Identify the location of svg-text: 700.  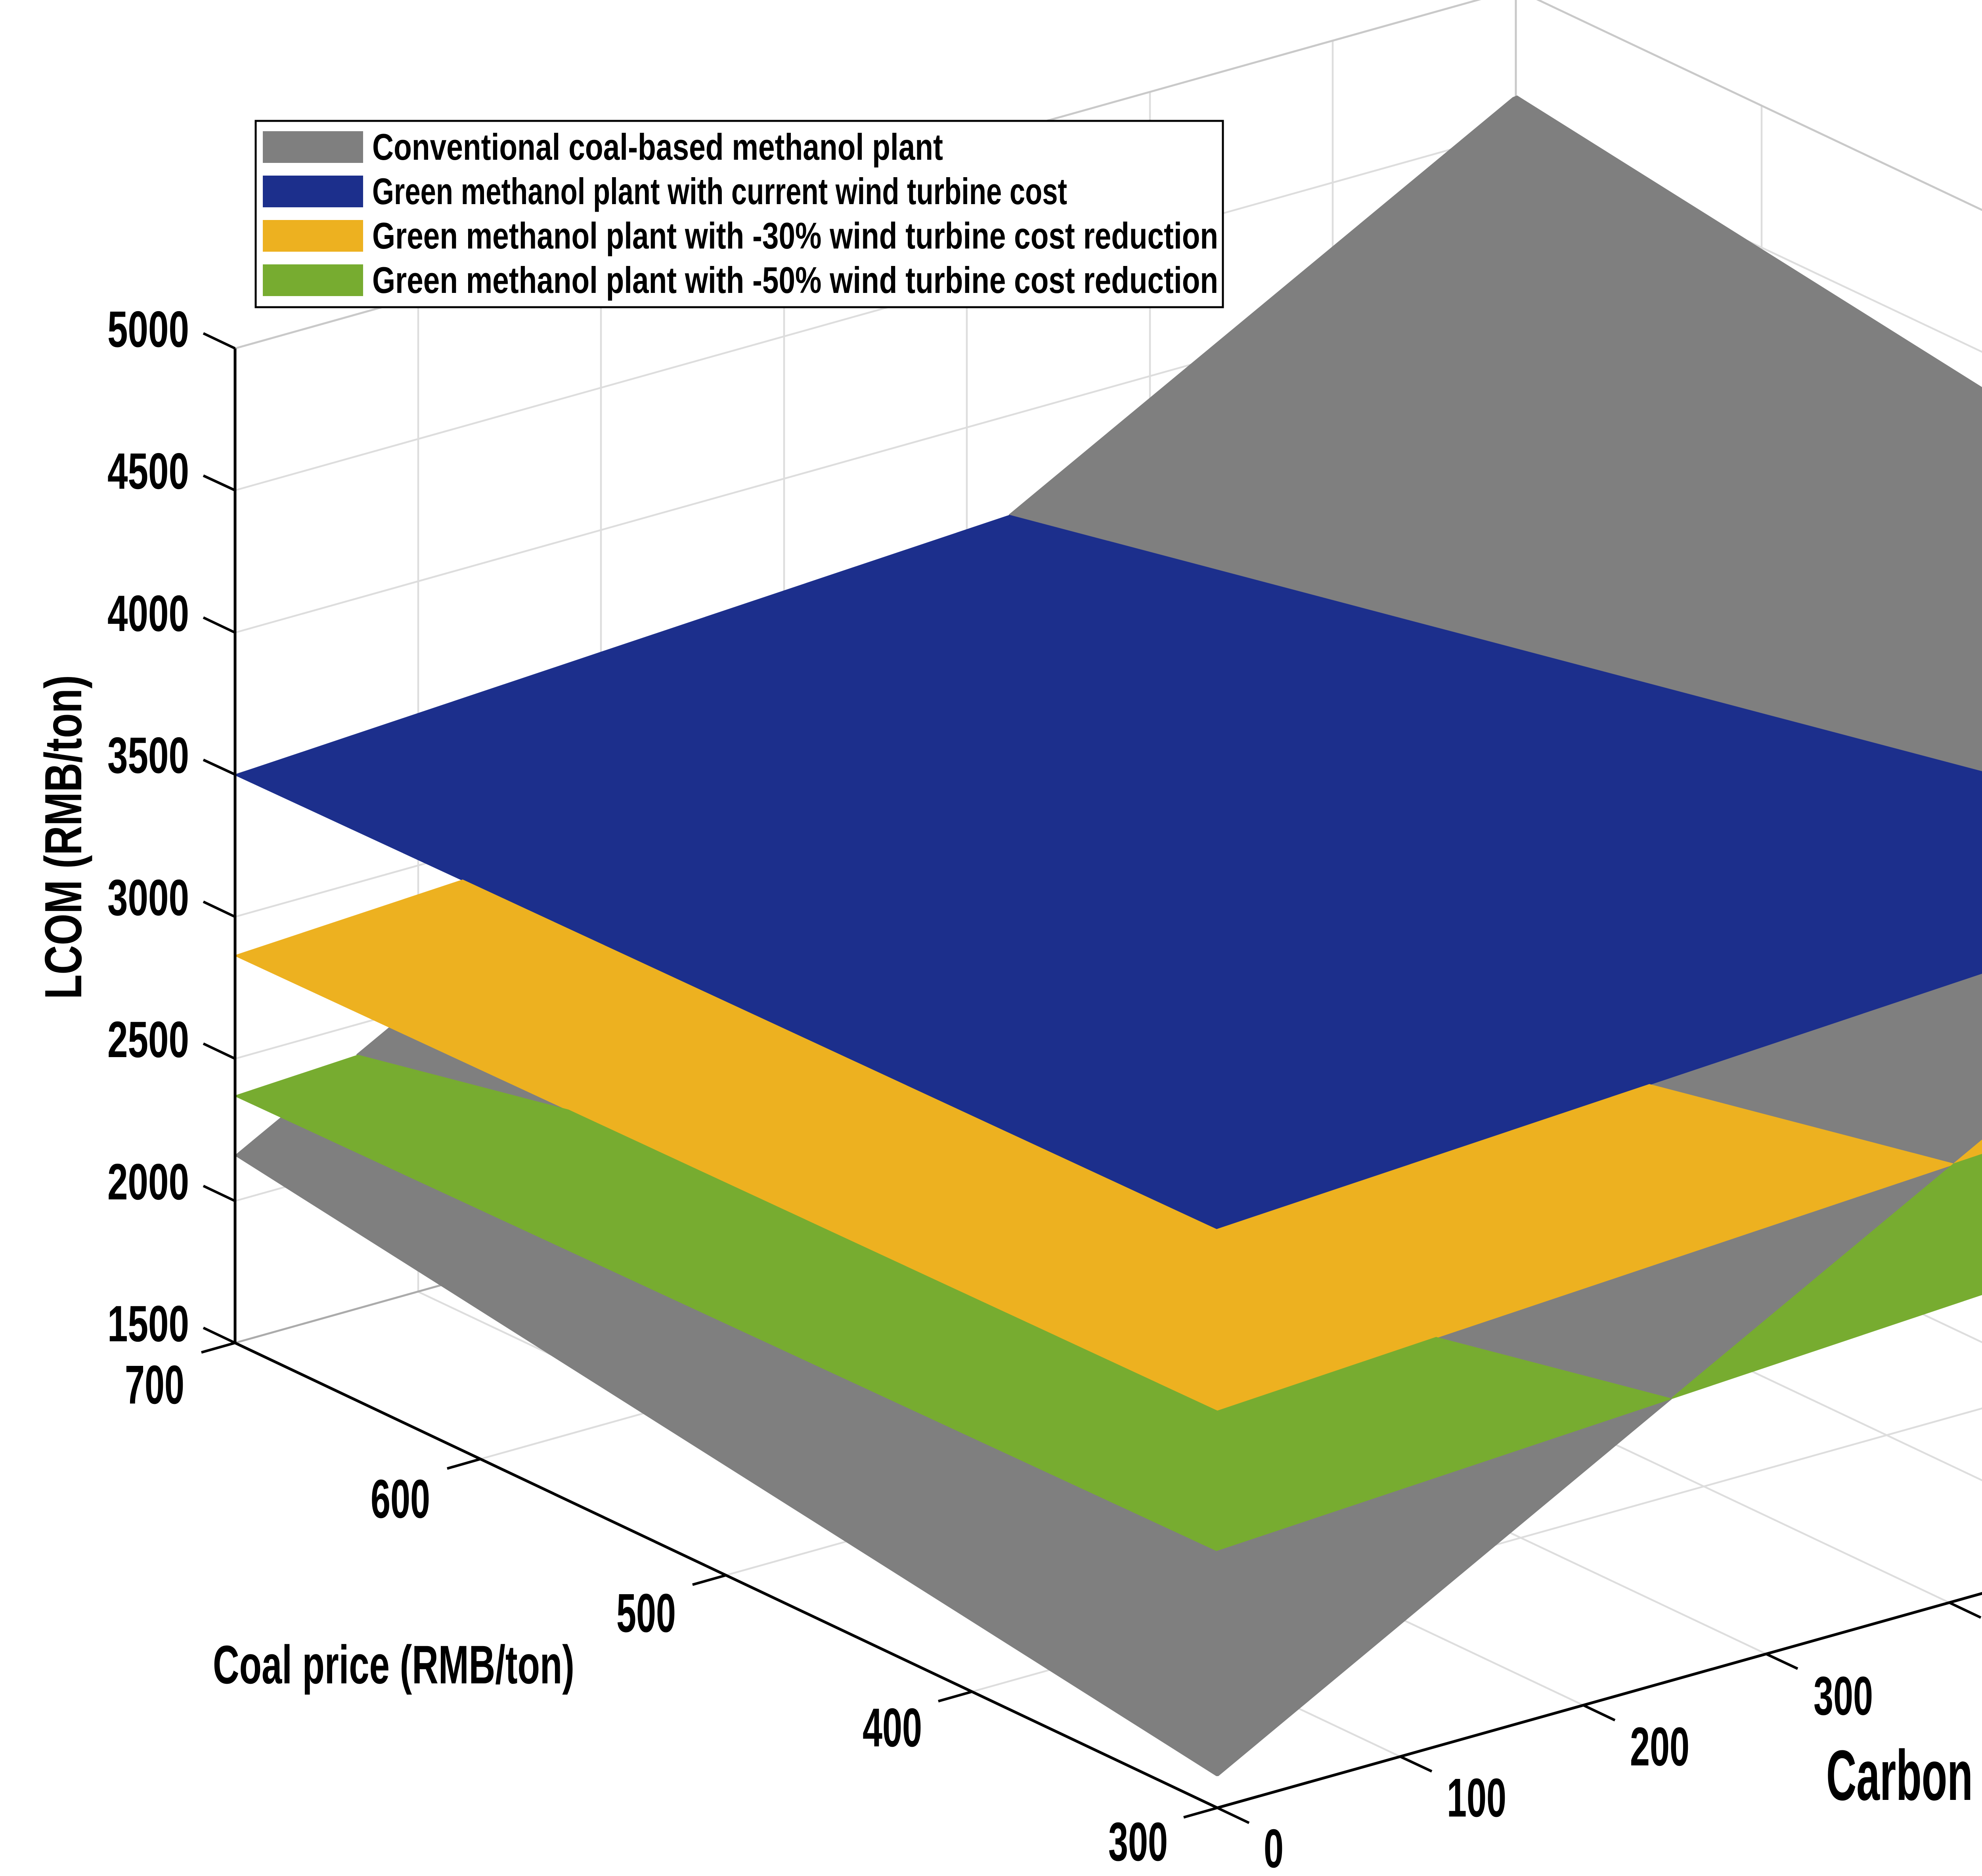
(154, 1384).